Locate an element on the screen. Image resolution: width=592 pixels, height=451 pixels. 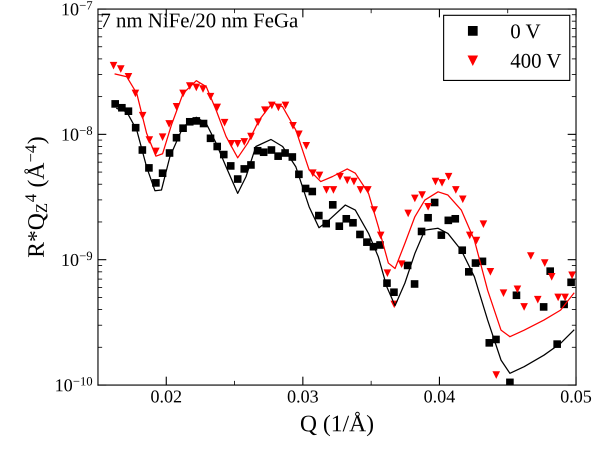
x-axis-title: Q (1/Å) is located at coordinates (337, 424).